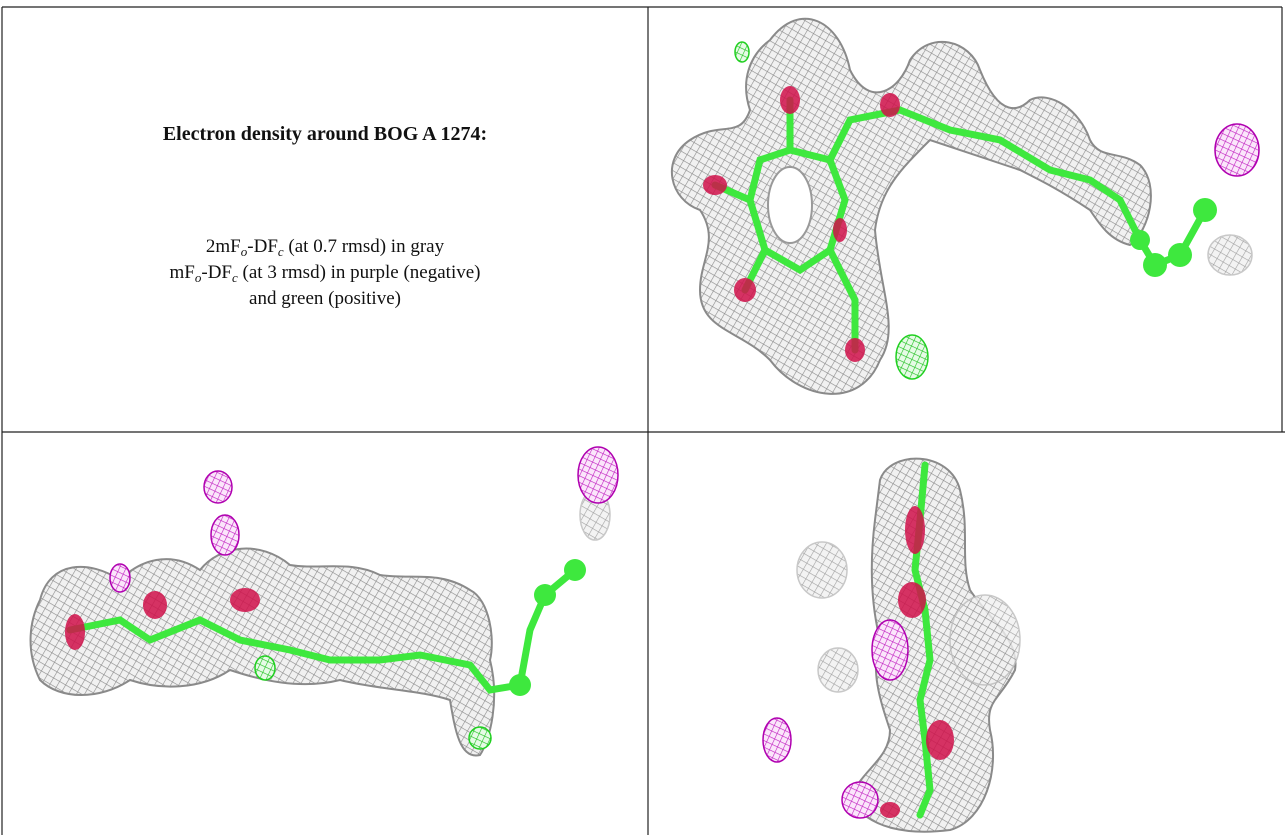 This screenshot has height=835, width=1285. I want to click on caption-title: Electron density around BOG A 1274:, so click(325, 134).